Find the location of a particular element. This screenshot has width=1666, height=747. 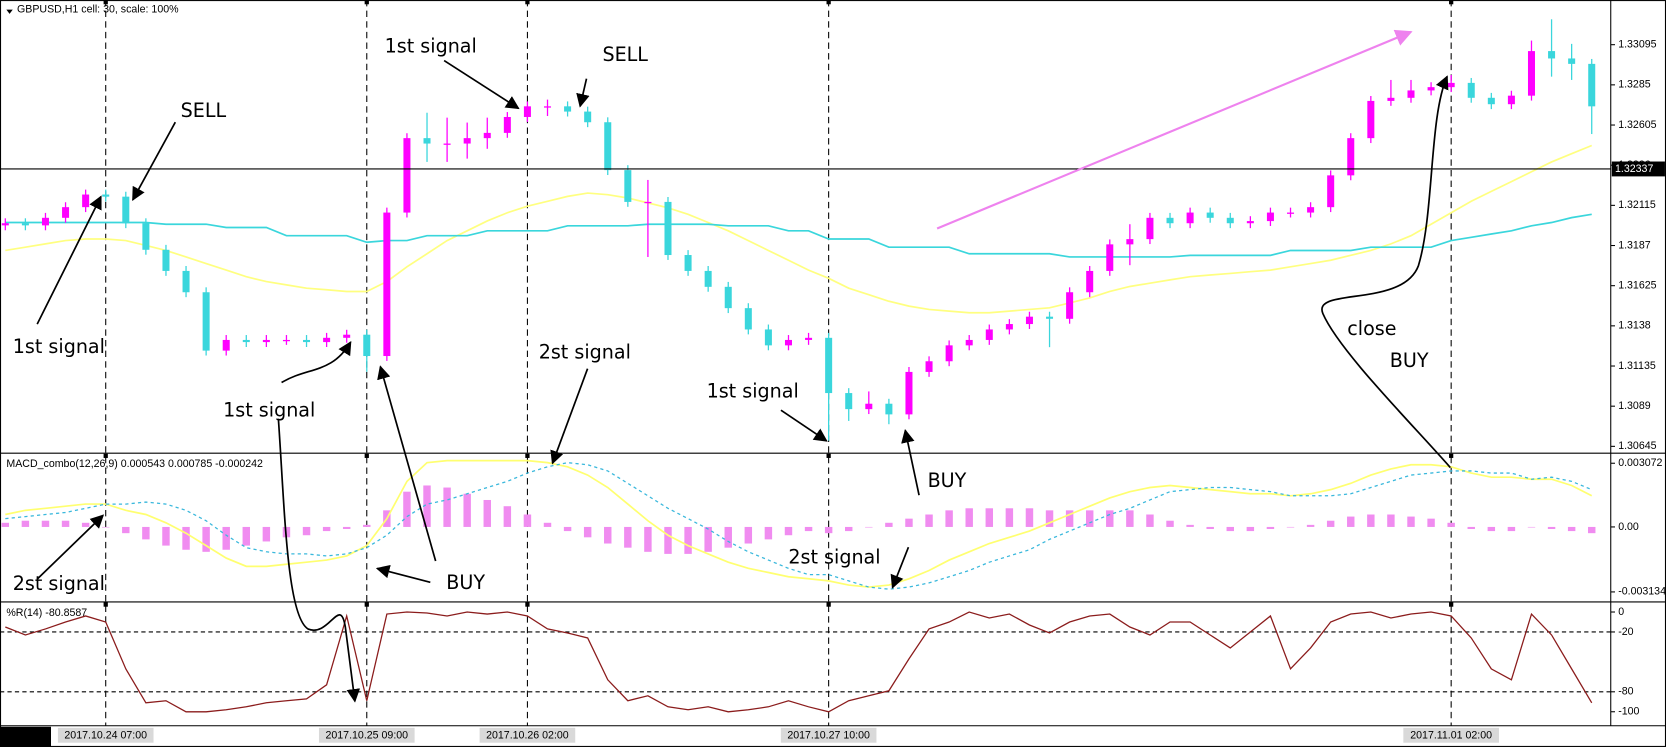

trend-arrow is located at coordinates (1174, 129).